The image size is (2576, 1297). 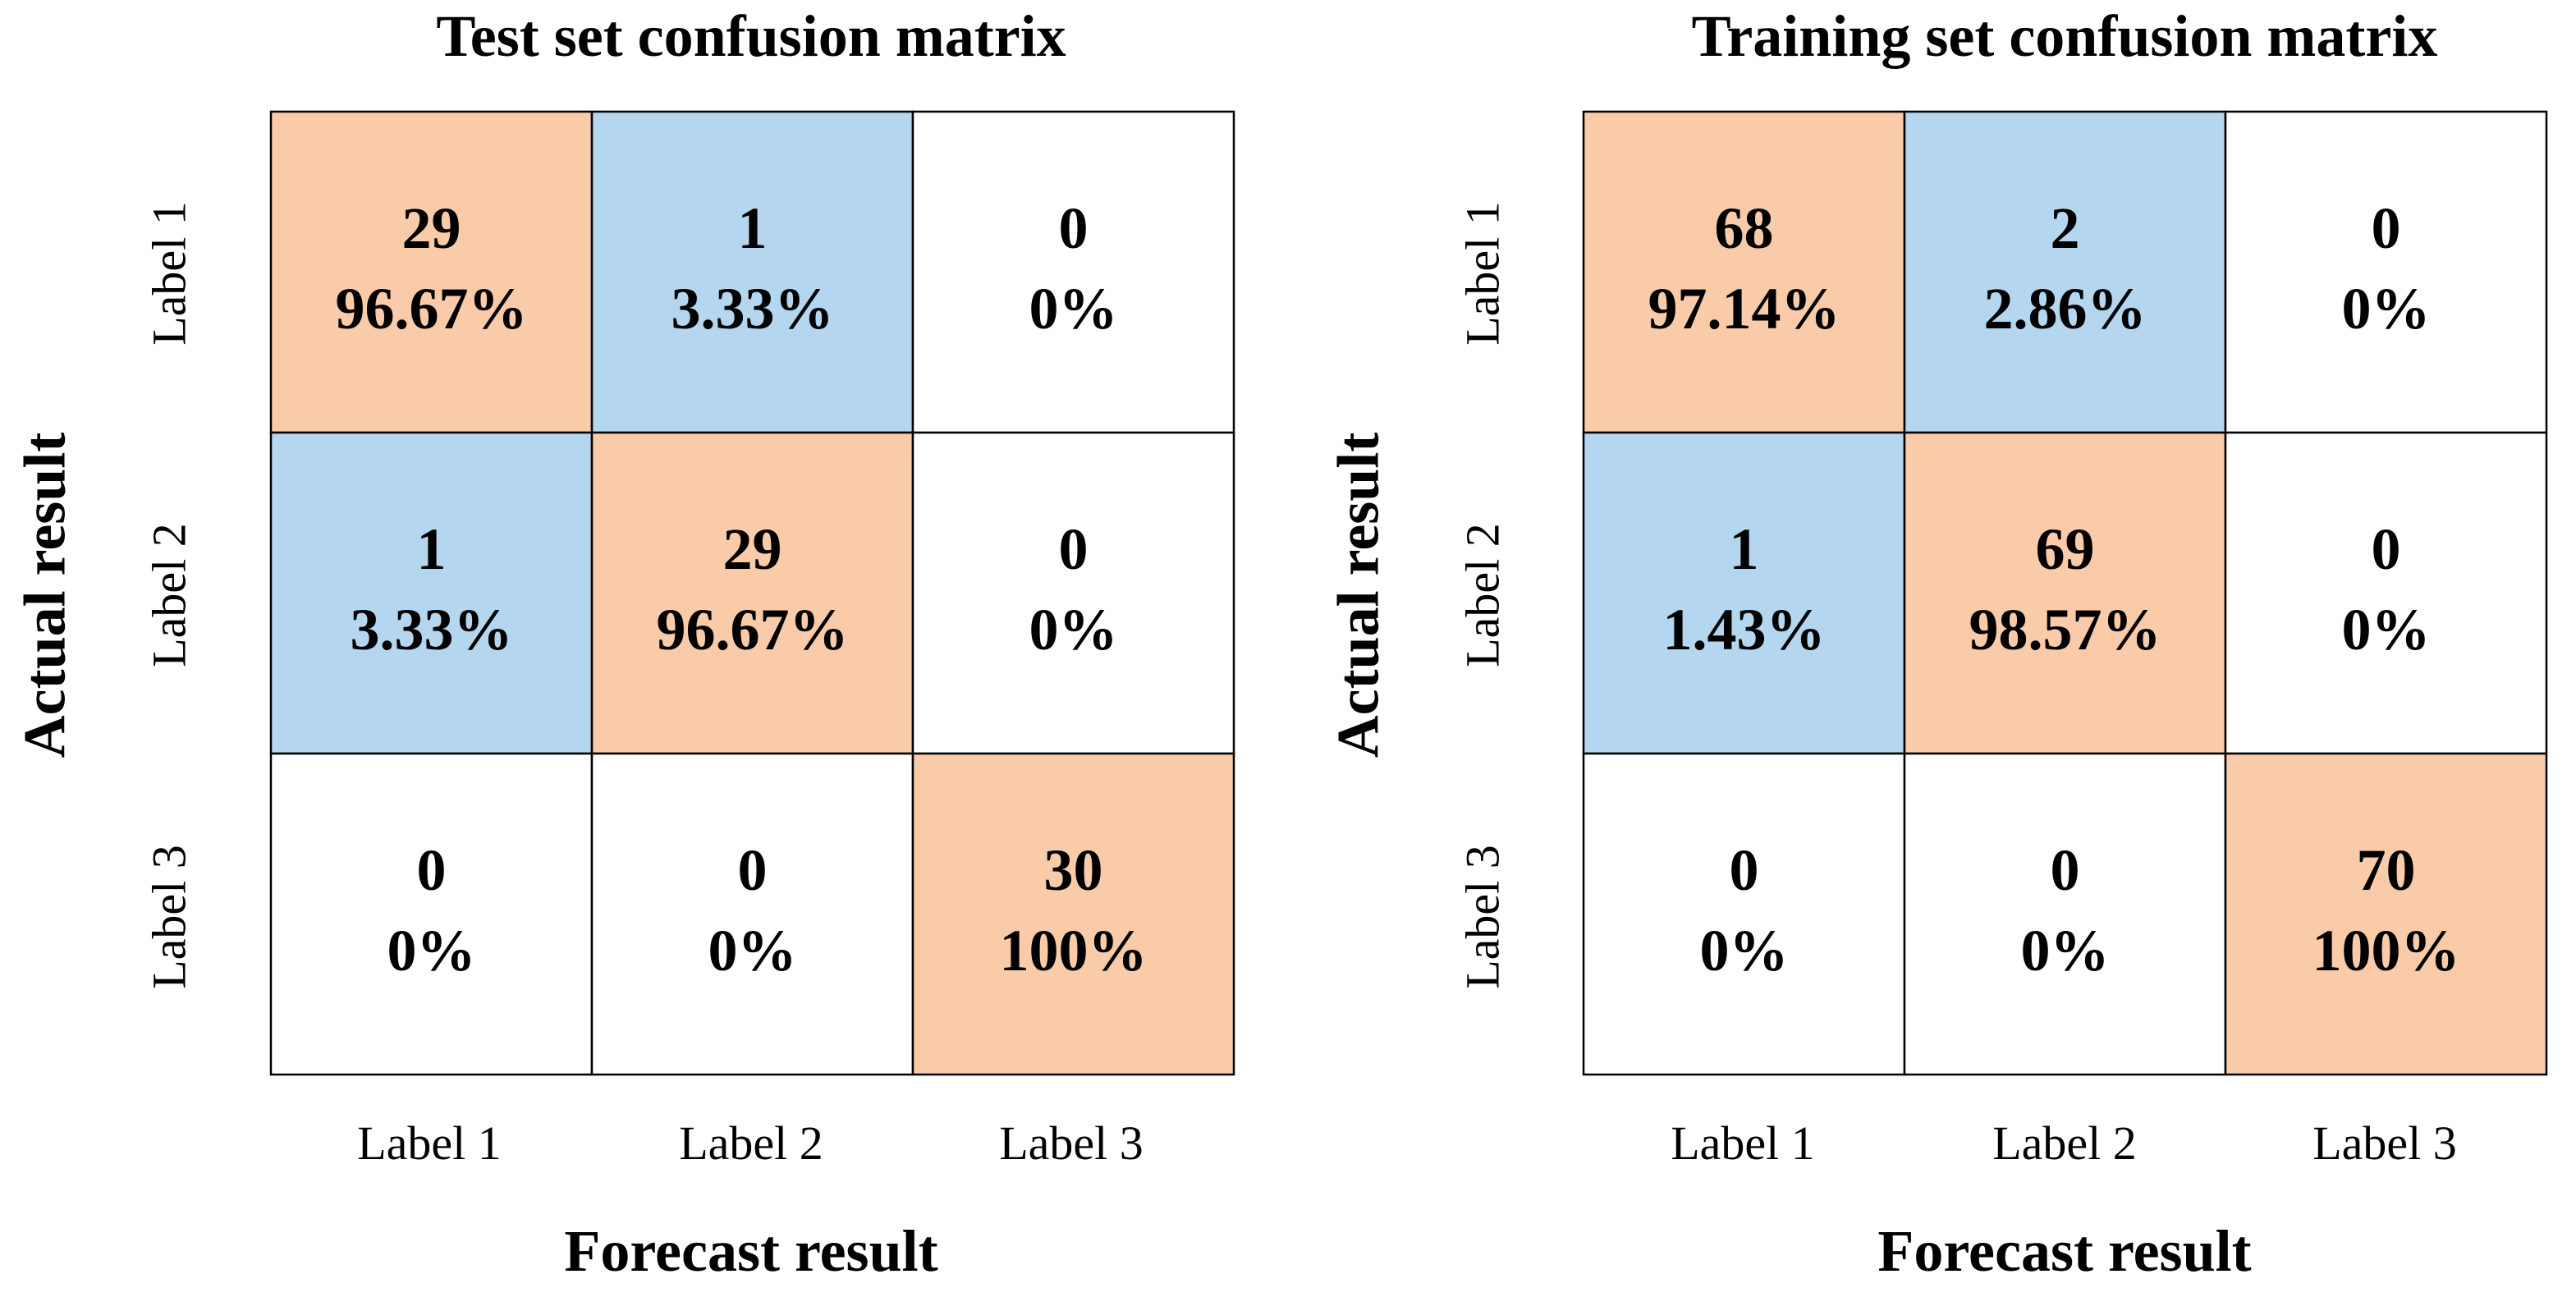 I want to click on training-cell-count-3-1: 0, so click(x=1744, y=870).